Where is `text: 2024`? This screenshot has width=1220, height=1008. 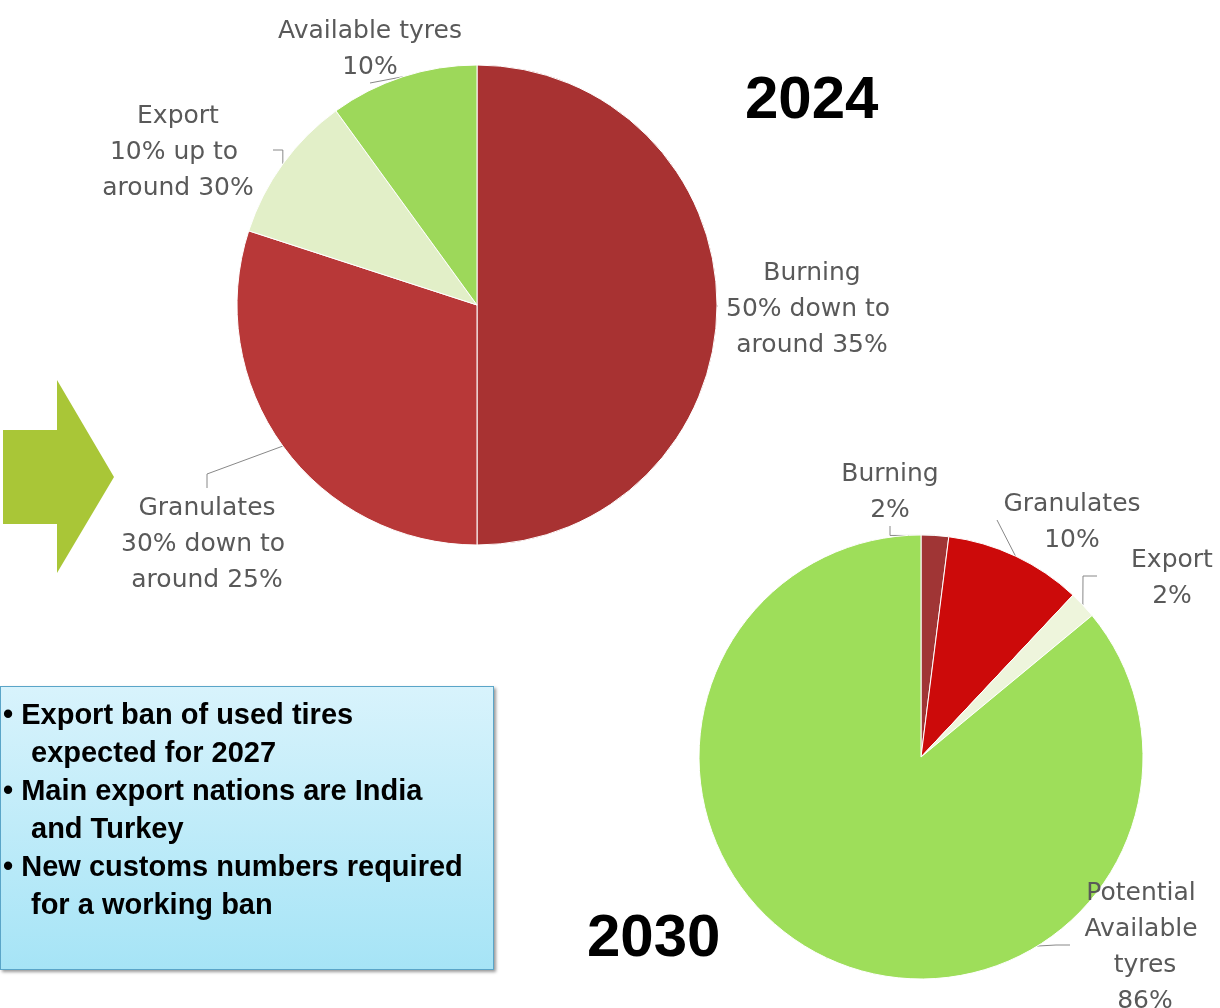
text: 2024 is located at coordinates (812, 97).